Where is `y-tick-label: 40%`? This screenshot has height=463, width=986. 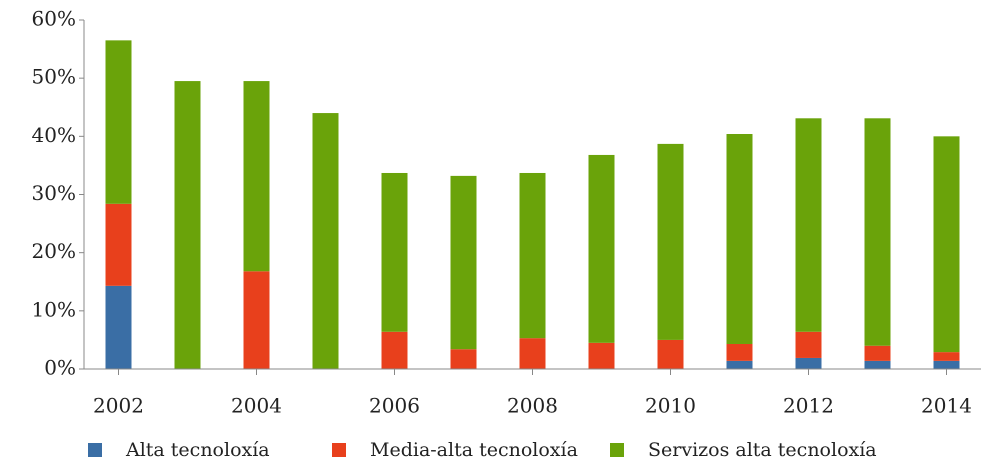
y-tick-label: 40% is located at coordinates (54, 135).